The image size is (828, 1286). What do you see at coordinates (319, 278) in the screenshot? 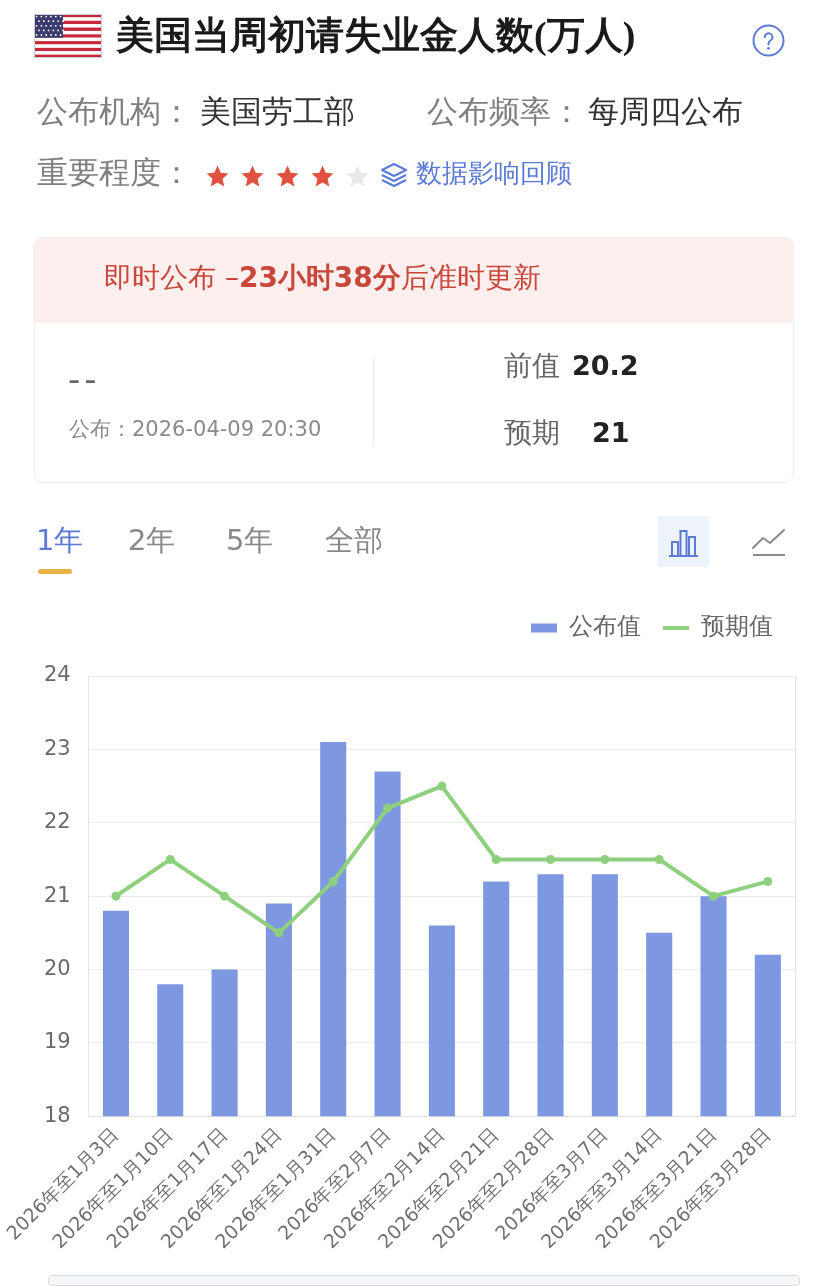
I see `text: 23小时38分` at bounding box center [319, 278].